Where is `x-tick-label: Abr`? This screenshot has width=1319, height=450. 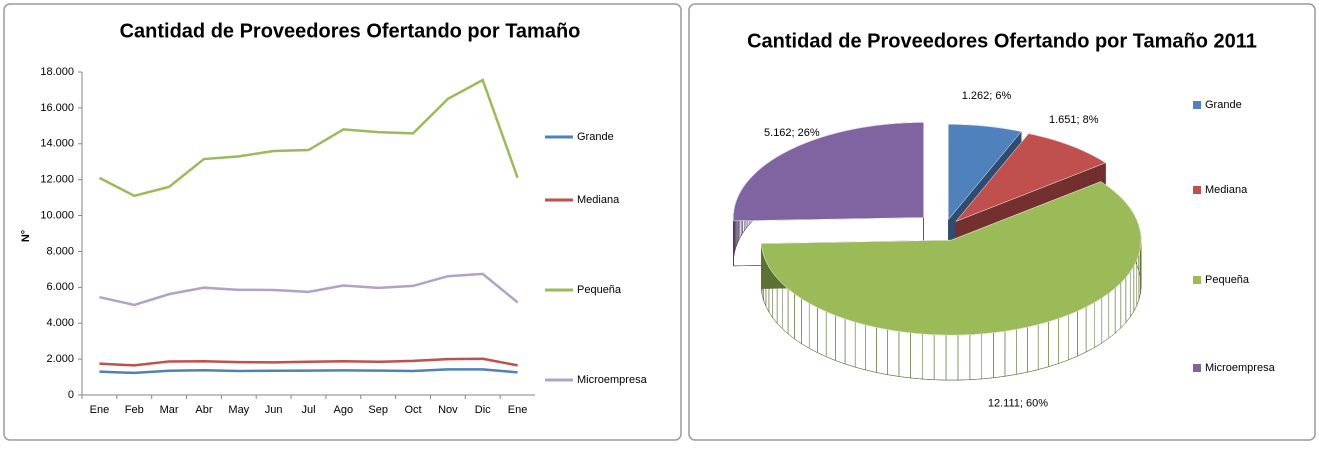
x-tick-label: Abr is located at coordinates (203, 410).